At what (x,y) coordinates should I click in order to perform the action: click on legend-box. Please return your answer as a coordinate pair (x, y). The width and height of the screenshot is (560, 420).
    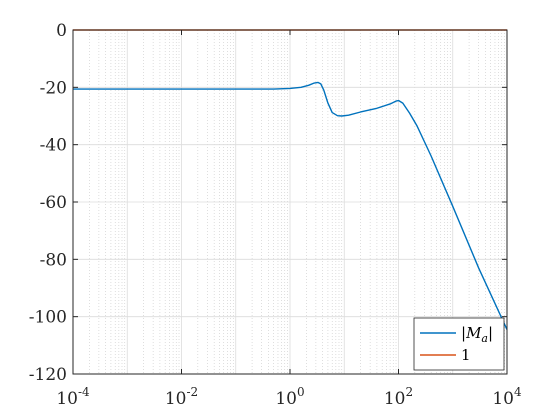
    Looking at the image, I should click on (459, 344).